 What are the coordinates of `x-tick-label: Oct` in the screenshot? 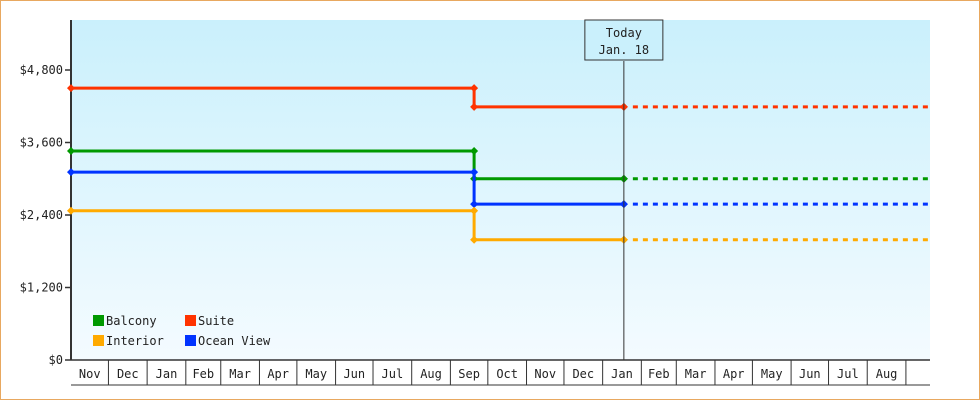 It's located at (507, 374).